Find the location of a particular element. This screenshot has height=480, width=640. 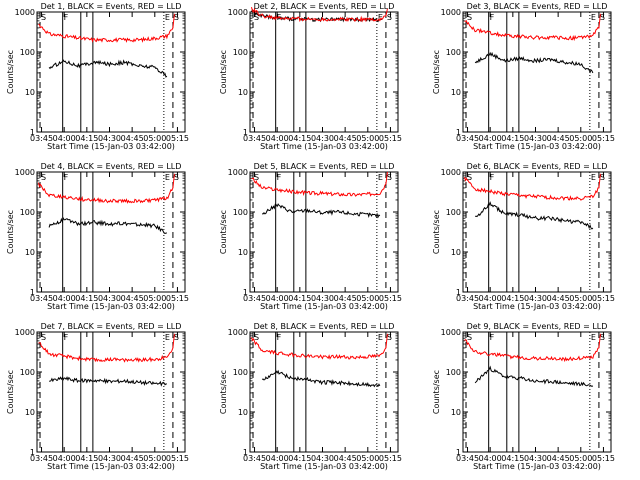

chart-title: Det 6, BLACK = Events, RED = LLD is located at coordinates (537, 166).